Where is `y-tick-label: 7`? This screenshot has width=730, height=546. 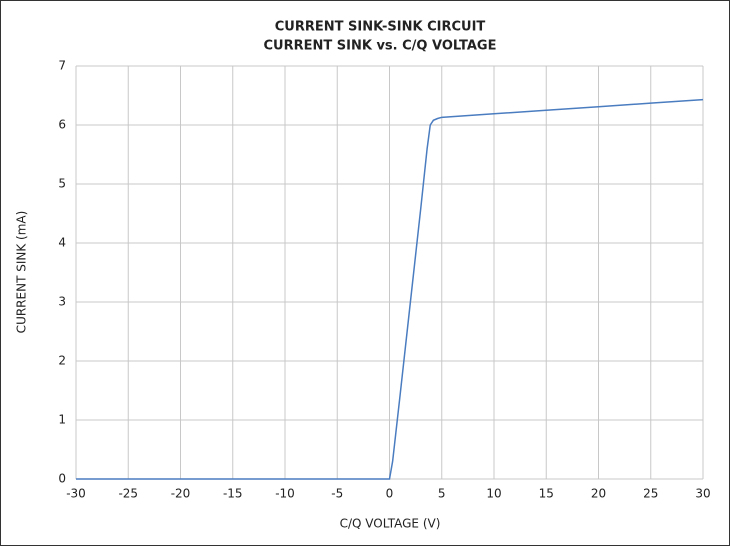 y-tick-label: 7 is located at coordinates (62, 66).